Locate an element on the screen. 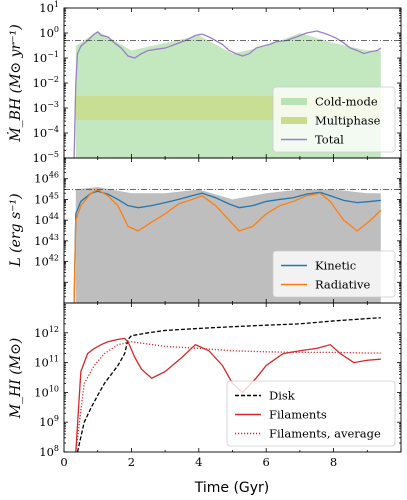 The image size is (407, 500). y-tick-label: 1044 is located at coordinates (46, 219).